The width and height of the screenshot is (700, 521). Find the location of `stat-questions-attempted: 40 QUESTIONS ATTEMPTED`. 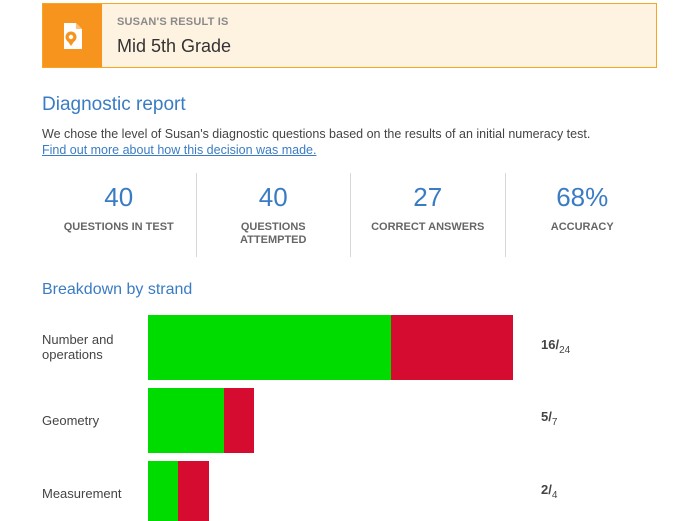

stat-questions-attempted: 40 QUESTIONS ATTEMPTED is located at coordinates (273, 215).